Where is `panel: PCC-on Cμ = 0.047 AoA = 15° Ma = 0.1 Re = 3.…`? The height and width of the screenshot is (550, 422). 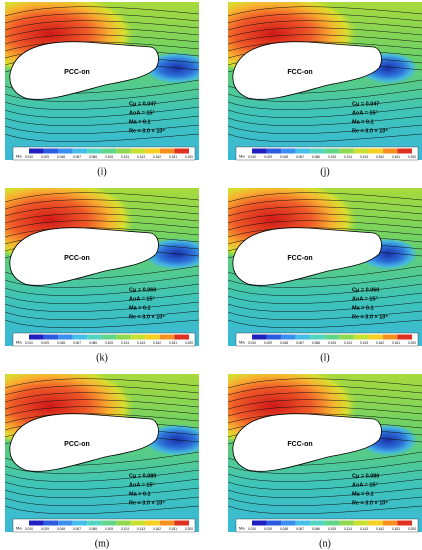 panel: PCC-on Cμ = 0.047 AoA = 15° Ma = 0.1 Re = 3.… is located at coordinates (102, 81).